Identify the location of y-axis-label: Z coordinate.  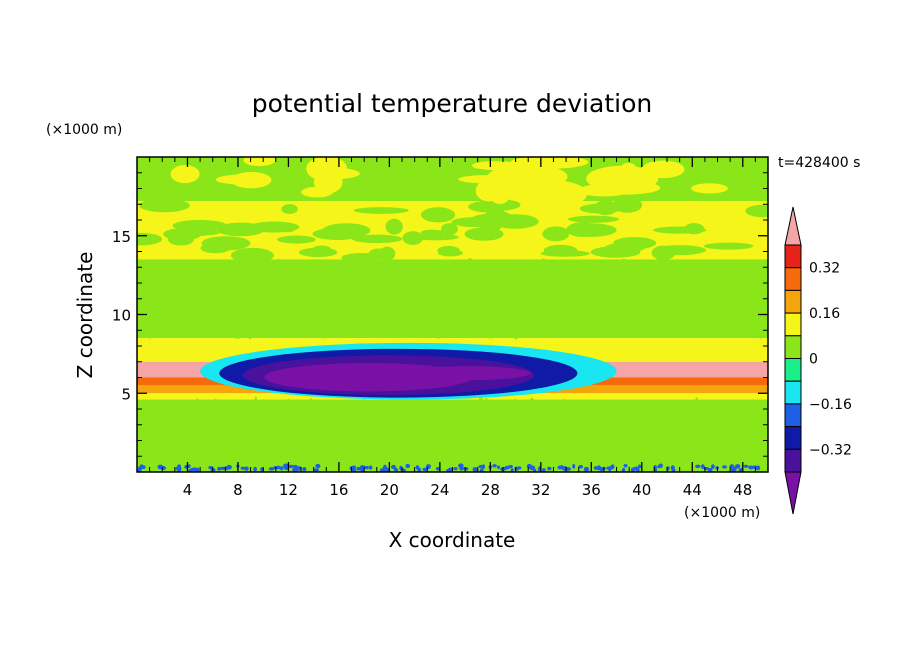
(85, 315).